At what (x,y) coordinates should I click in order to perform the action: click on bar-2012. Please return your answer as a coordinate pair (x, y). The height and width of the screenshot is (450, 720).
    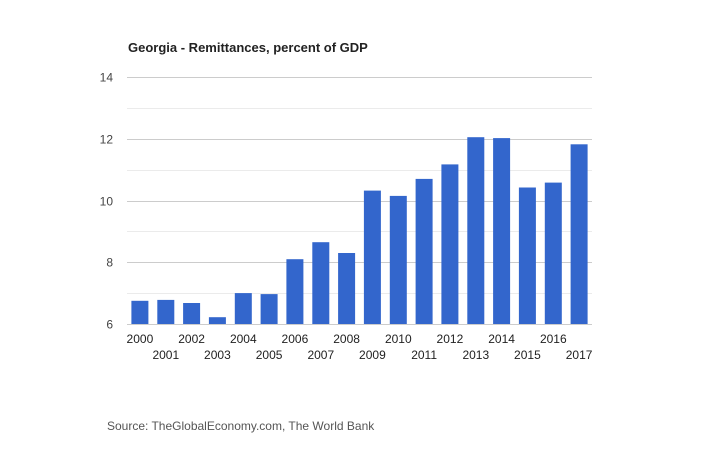
    Looking at the image, I should click on (450, 244).